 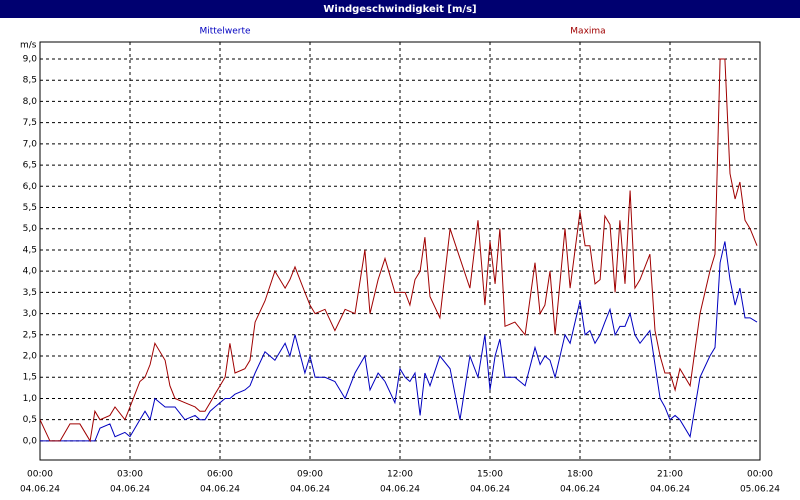 I want to click on x-tick-label: 03:00, so click(x=130, y=475).